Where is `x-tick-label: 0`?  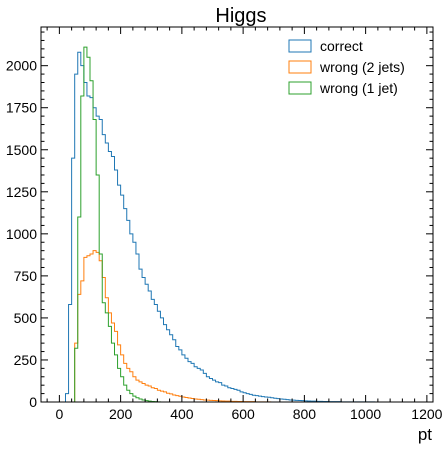 x-tick-label: 0 is located at coordinates (59, 414).